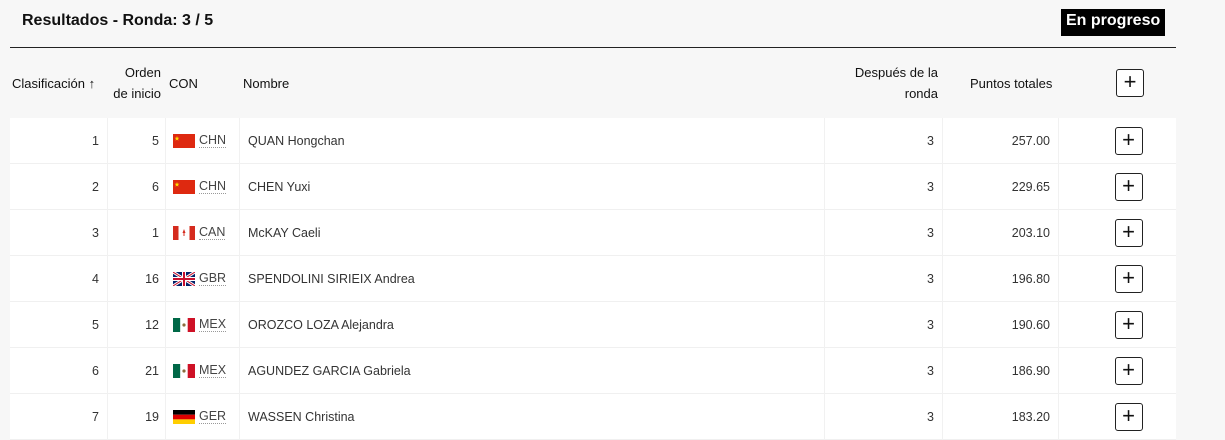 The image size is (1225, 440). Describe the element at coordinates (1001, 417) in the screenshot. I see `total-points-cell: 183.20` at that location.